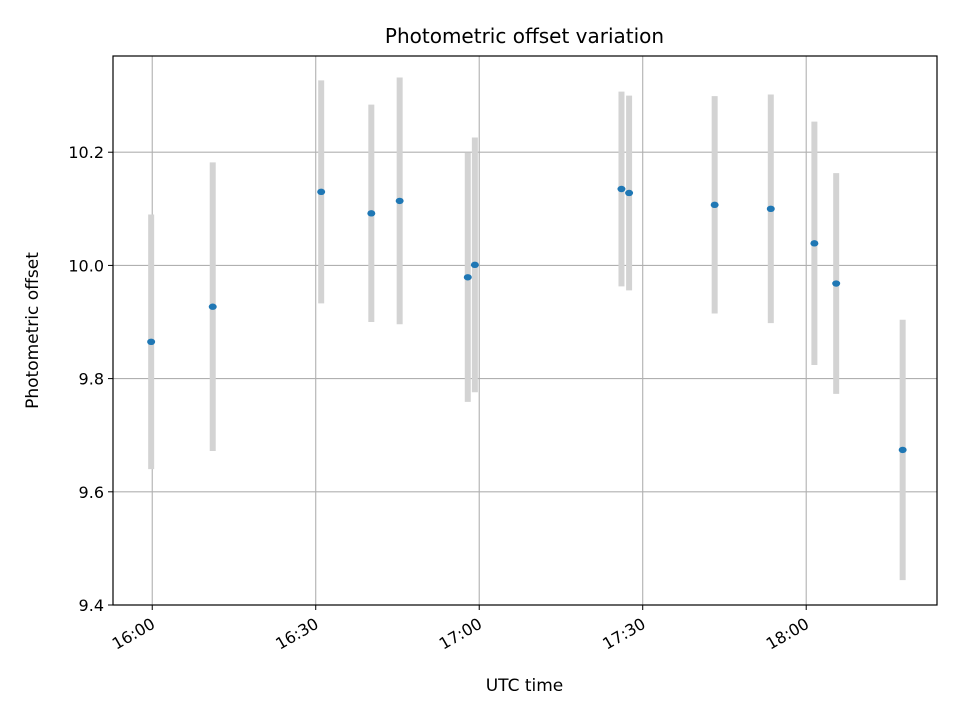  Describe the element at coordinates (86, 265) in the screenshot. I see `y-tick-label: 10.0` at that location.